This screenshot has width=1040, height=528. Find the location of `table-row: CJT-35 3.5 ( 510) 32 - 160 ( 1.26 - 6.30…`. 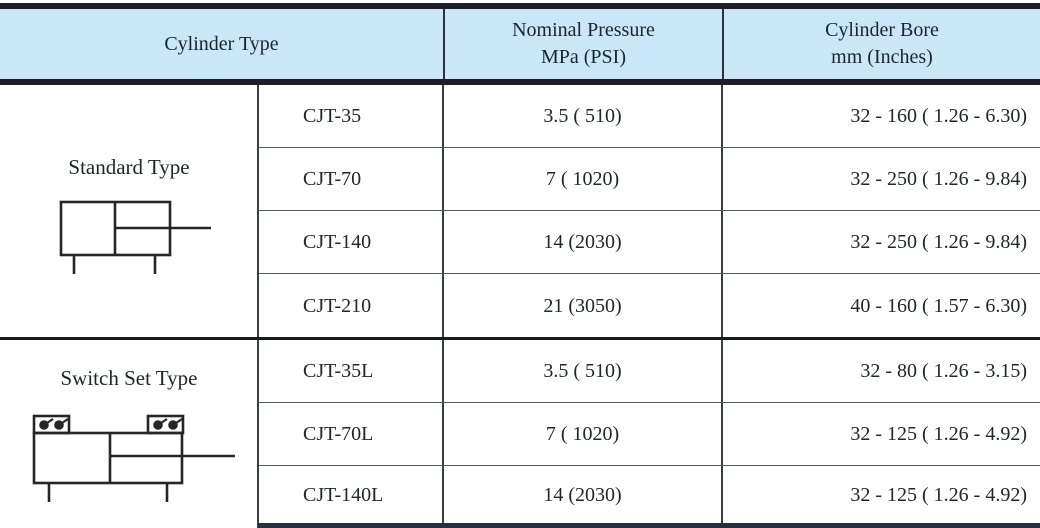

table-row: CJT-35 3.5 ( 510) 32 - 160 ( 1.26 - 6.30… is located at coordinates (649, 116).